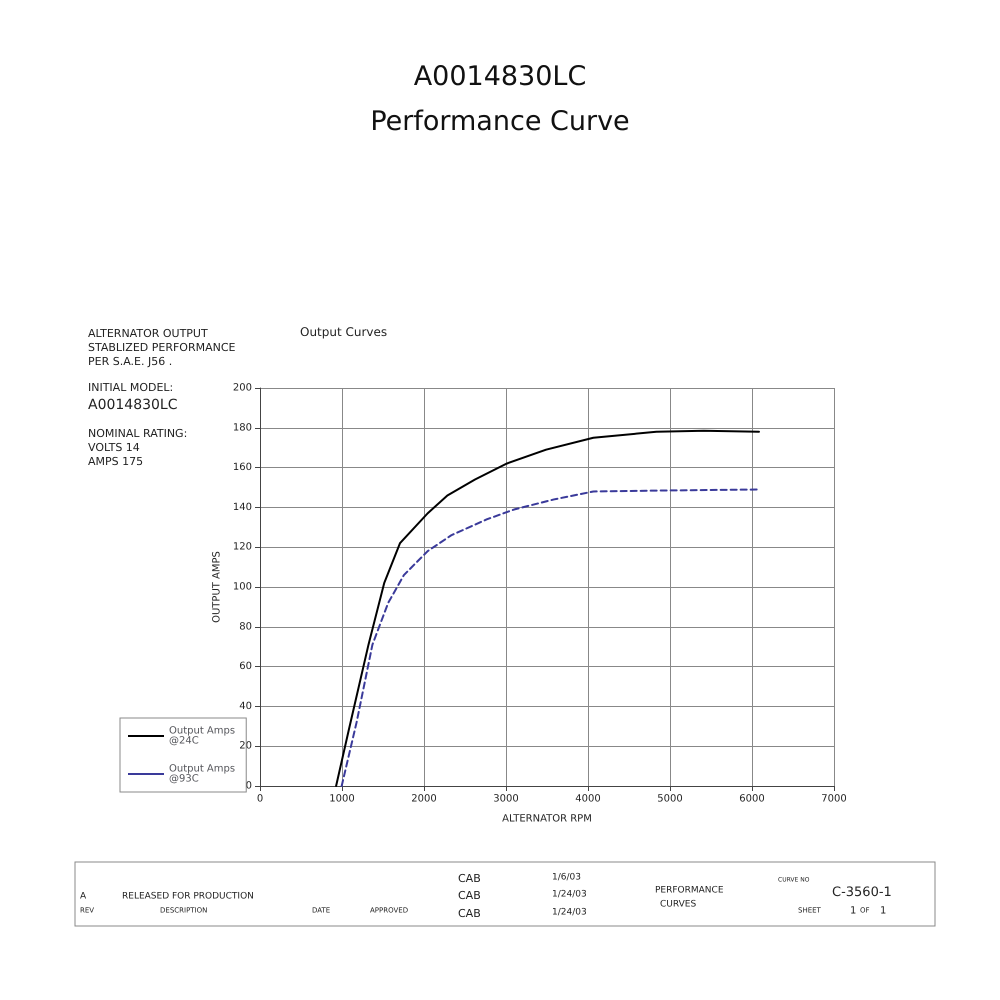 Image resolution: width=1000 pixels, height=1000 pixels. I want to click on x-tick-label: 7000, so click(834, 799).